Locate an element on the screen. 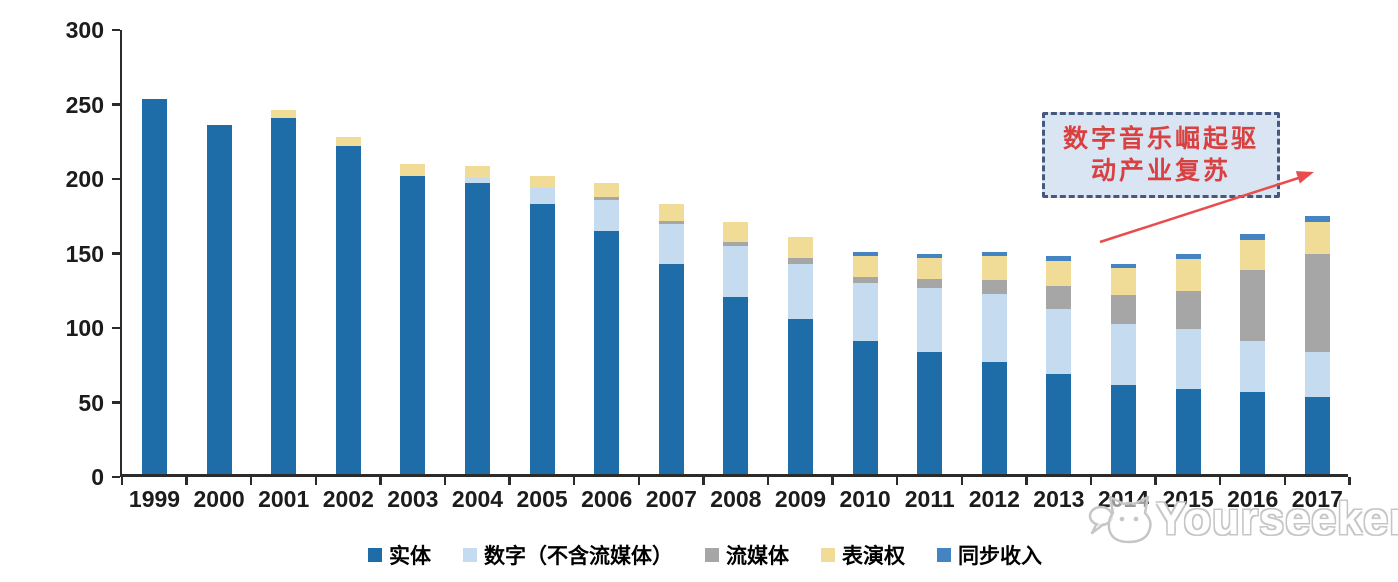 This screenshot has width=1398, height=582. bar-column-2008 is located at coordinates (736, 348).